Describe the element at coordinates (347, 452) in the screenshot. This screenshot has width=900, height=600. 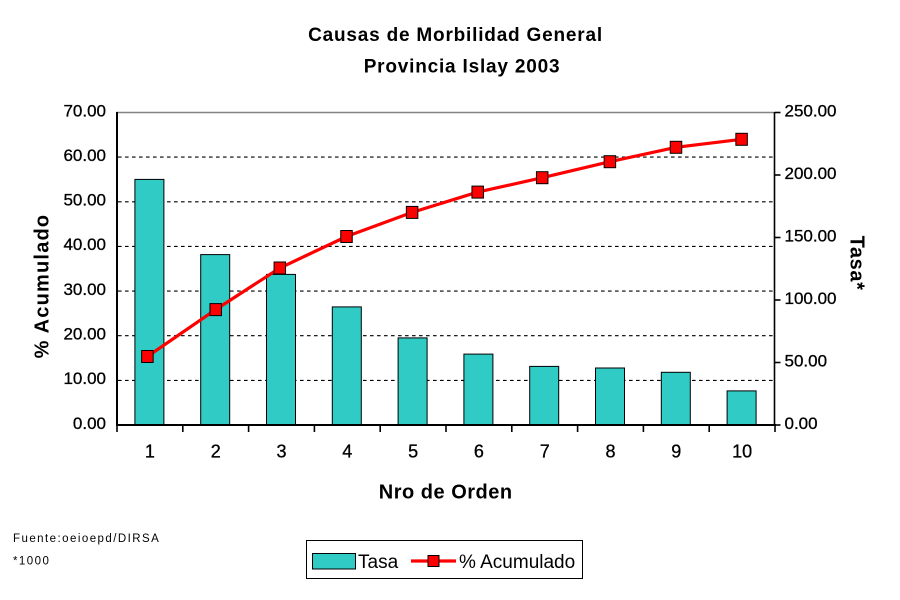
I see `svg-text: 4` at that location.